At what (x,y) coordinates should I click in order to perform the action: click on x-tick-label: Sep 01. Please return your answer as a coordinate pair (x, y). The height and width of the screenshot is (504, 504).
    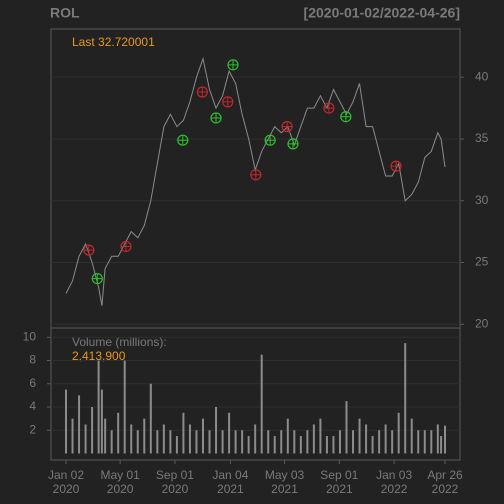
    Looking at the image, I should click on (175, 475).